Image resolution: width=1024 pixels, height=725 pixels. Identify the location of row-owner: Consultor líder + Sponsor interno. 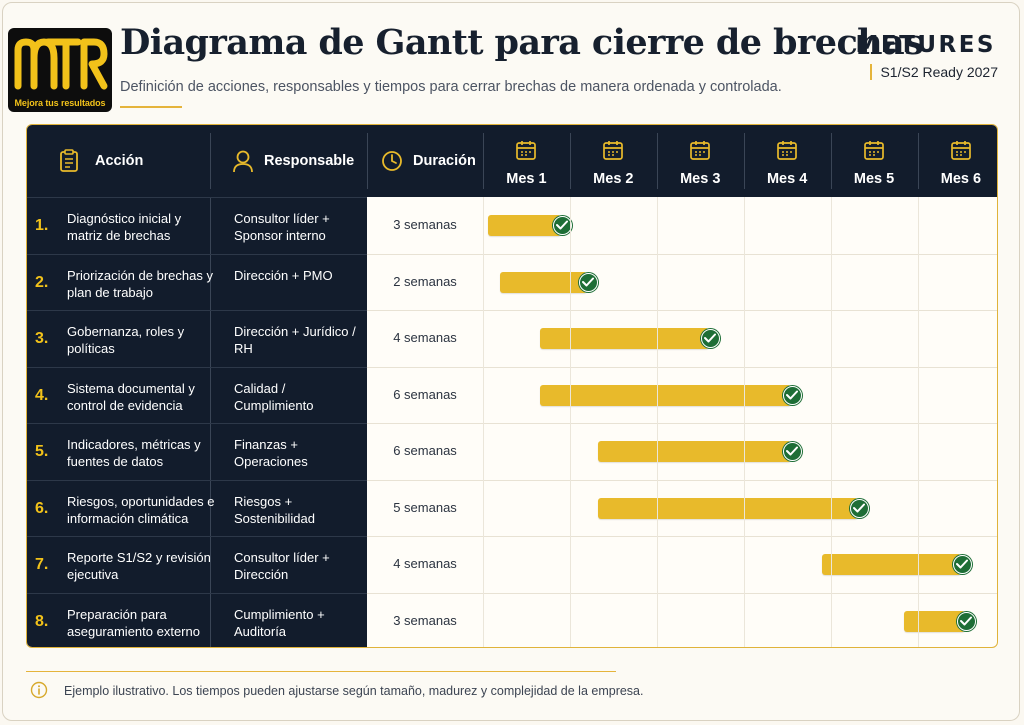
(282, 227).